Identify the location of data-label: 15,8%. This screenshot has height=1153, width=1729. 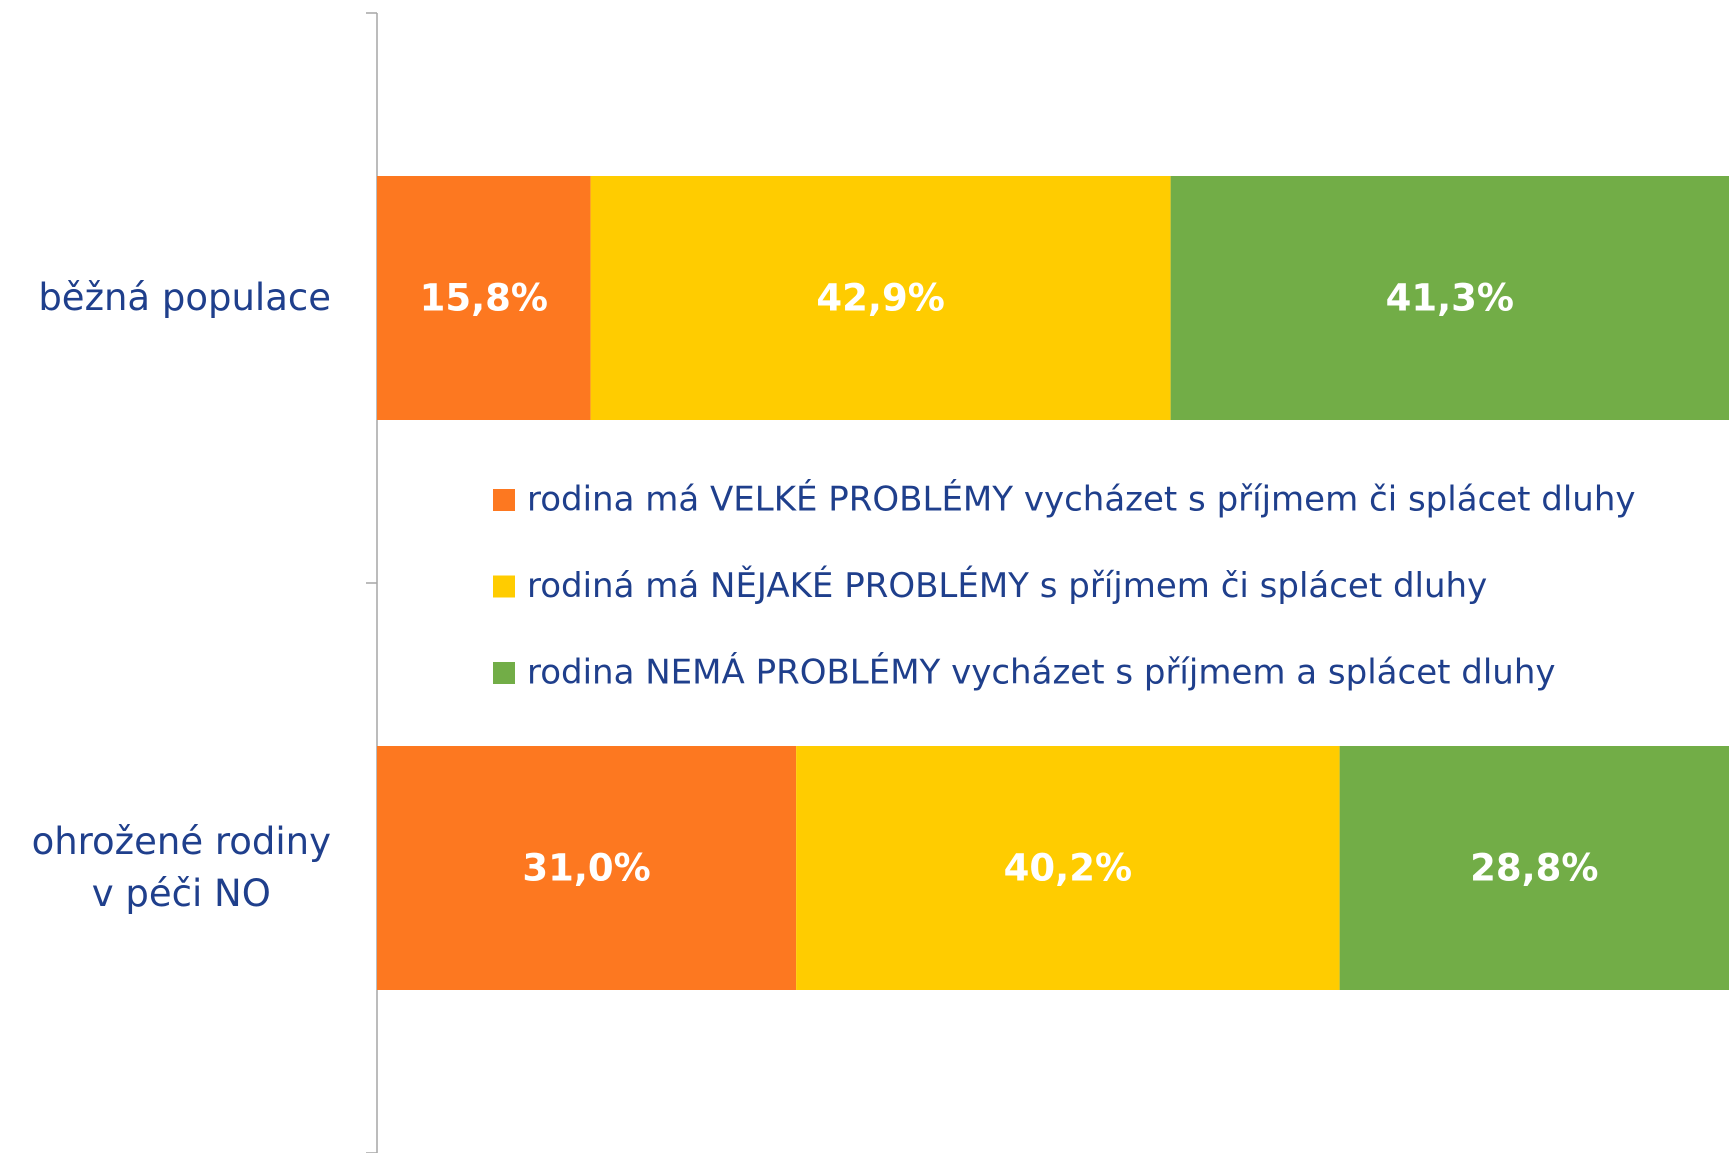
(484, 298).